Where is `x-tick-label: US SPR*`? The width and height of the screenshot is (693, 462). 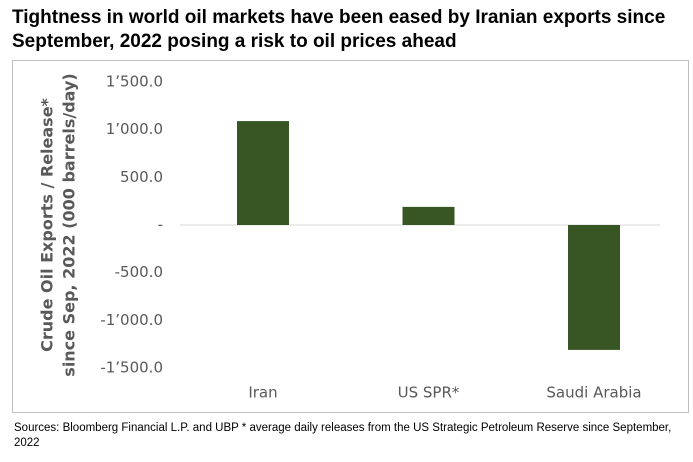 x-tick-label: US SPR* is located at coordinates (429, 393).